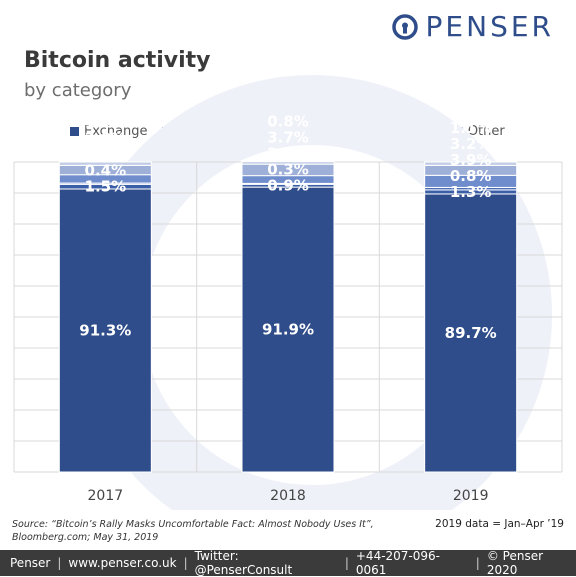 The width and height of the screenshot is (576, 577). What do you see at coordinates (471, 496) in the screenshot?
I see `category-label: 2019` at bounding box center [471, 496].